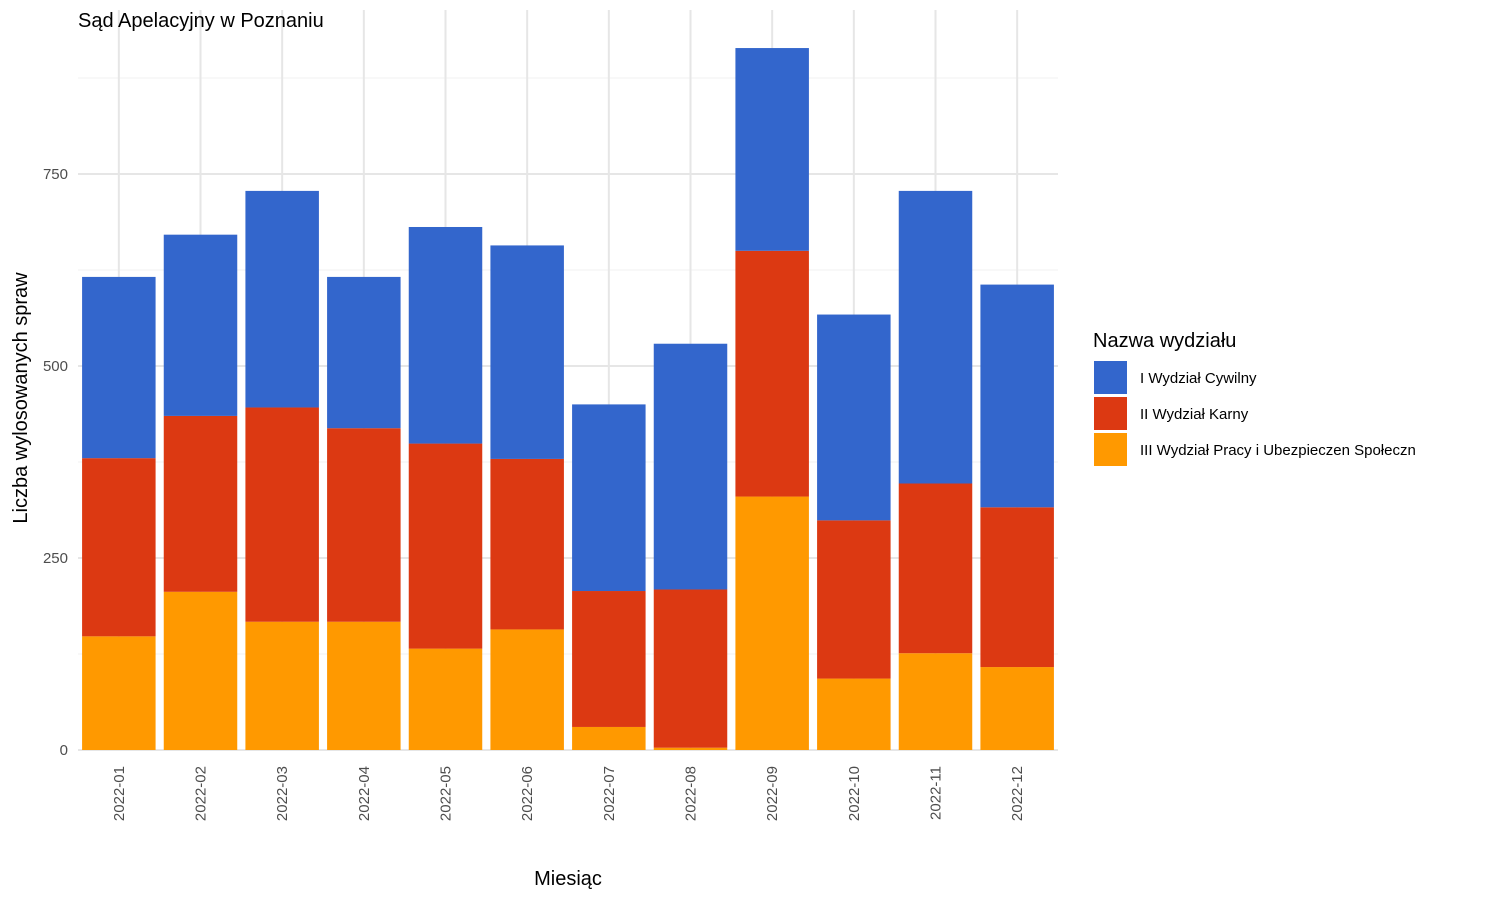  What do you see at coordinates (55, 366) in the screenshot?
I see `y-tick-label: 500` at bounding box center [55, 366].